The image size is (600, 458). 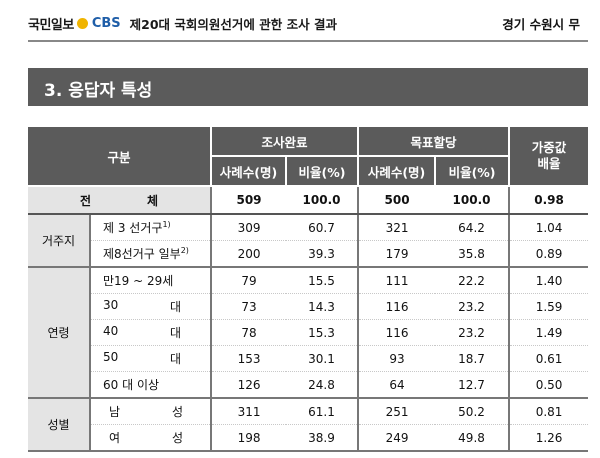 I want to click on table-row: 40 대 78 15.3 116 23.2 1.49, so click(x=308, y=332).